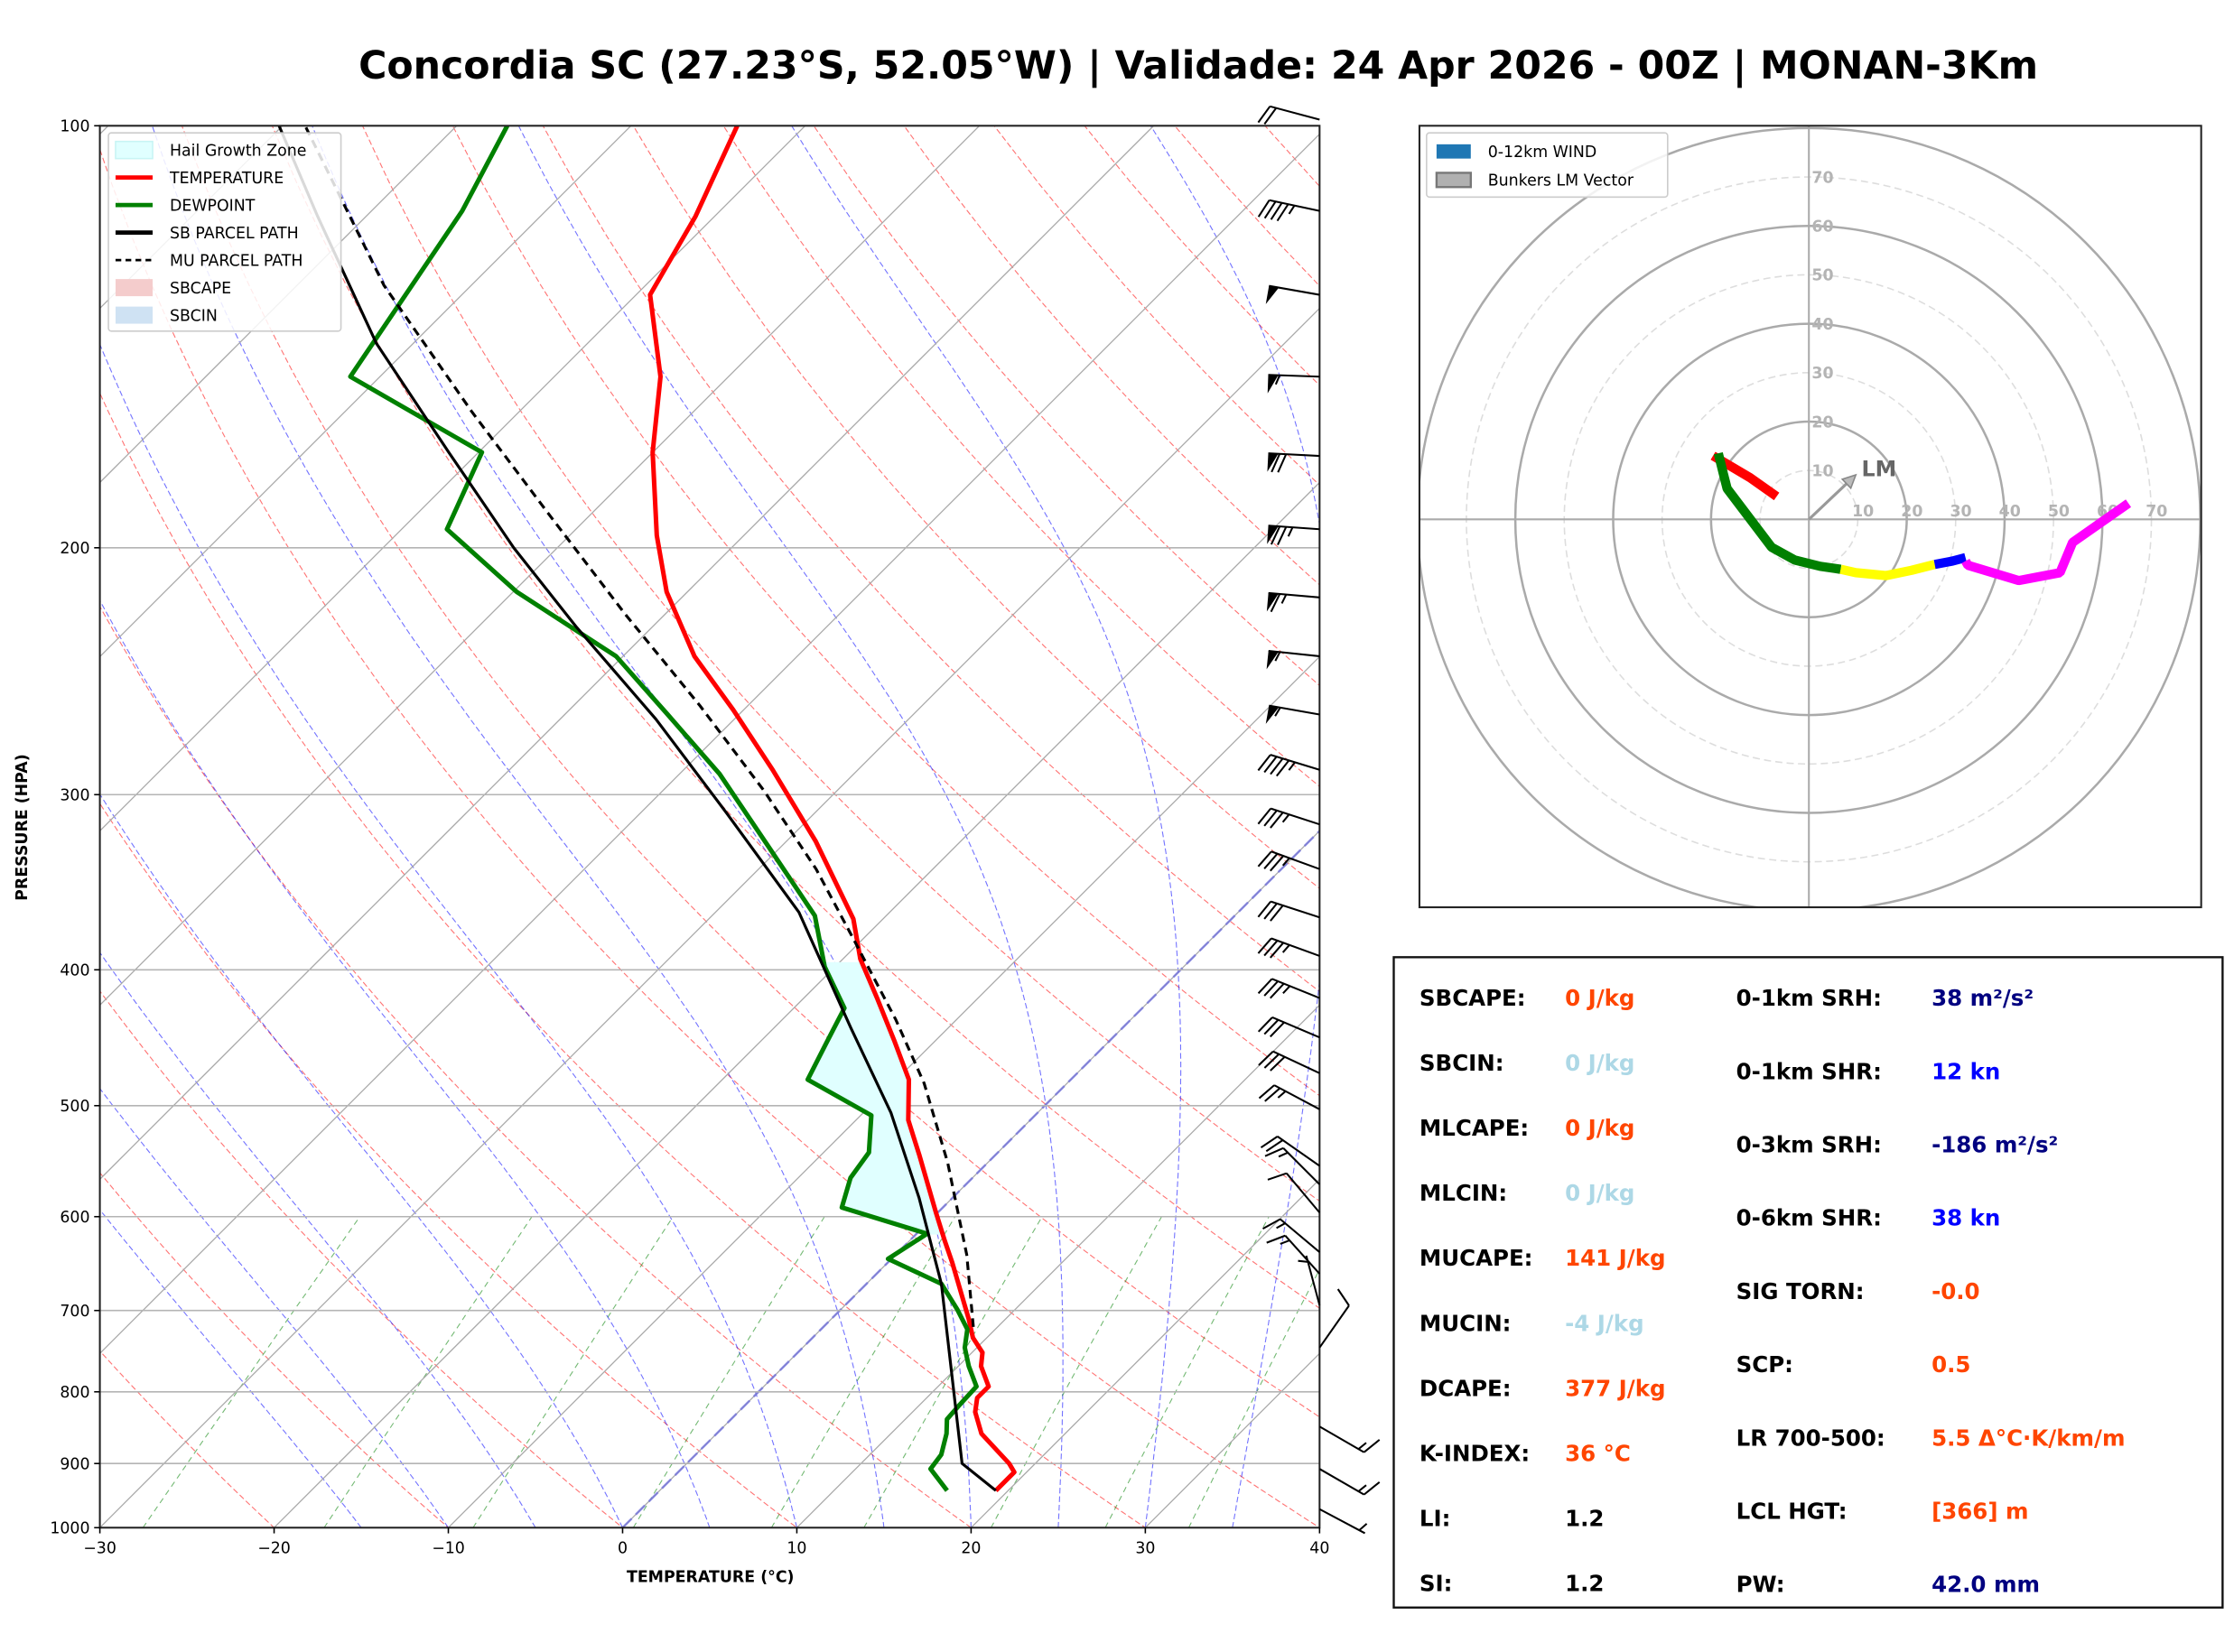 Image resolution: width=2234 pixels, height=1652 pixels. I want to click on stat-value: -0.0, so click(1956, 1291).